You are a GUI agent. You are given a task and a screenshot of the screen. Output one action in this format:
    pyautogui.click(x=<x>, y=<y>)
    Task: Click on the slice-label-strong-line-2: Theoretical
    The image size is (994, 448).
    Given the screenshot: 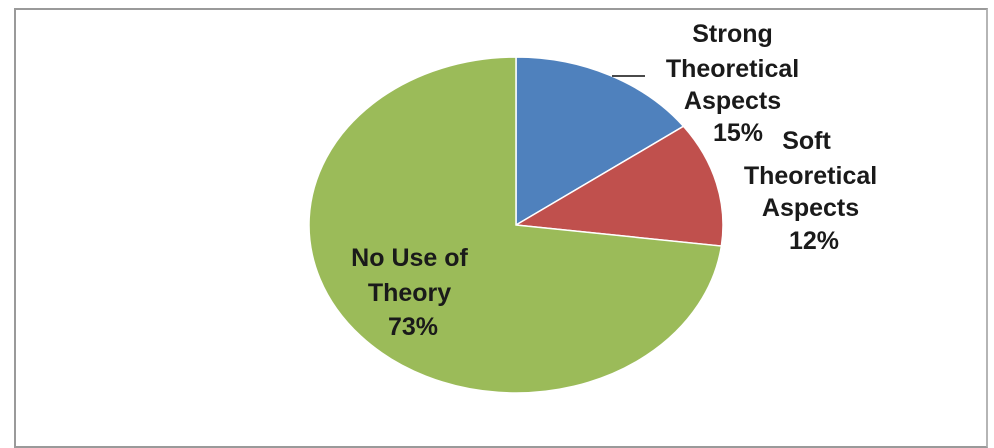 What is the action you would take?
    pyautogui.click(x=732, y=69)
    